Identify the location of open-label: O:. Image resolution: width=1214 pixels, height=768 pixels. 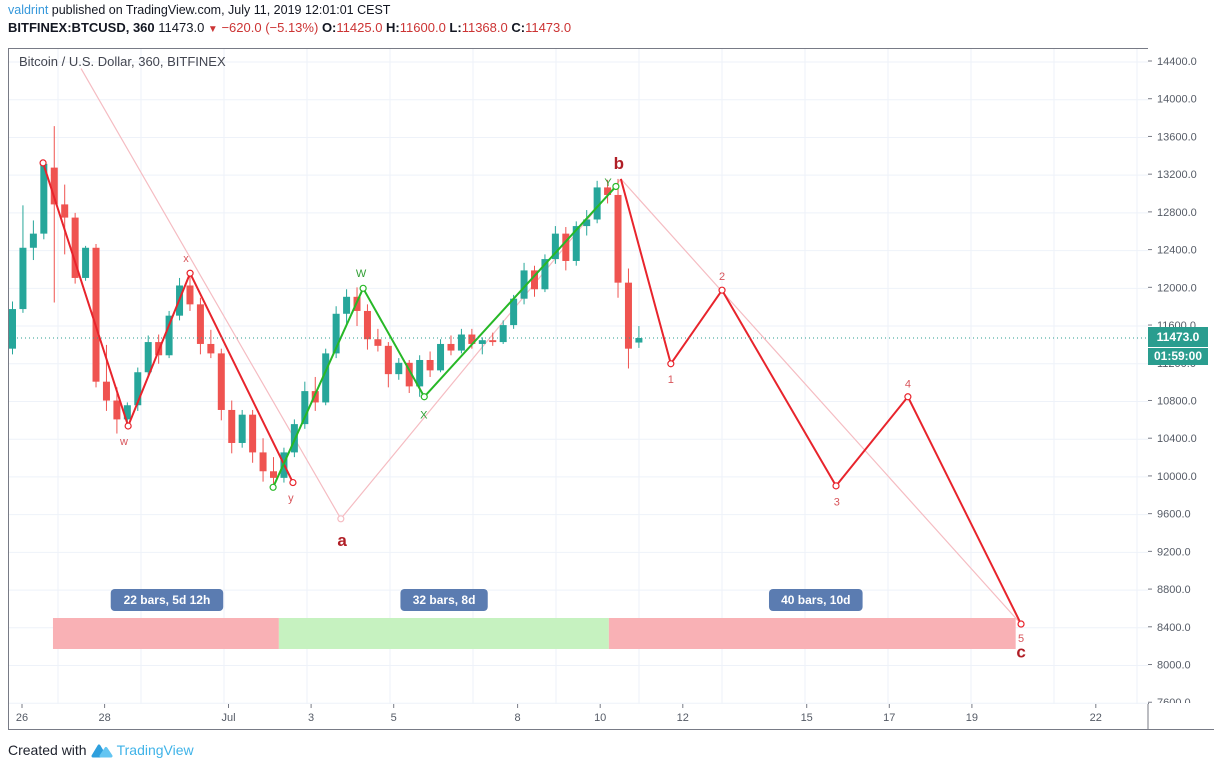
(329, 27).